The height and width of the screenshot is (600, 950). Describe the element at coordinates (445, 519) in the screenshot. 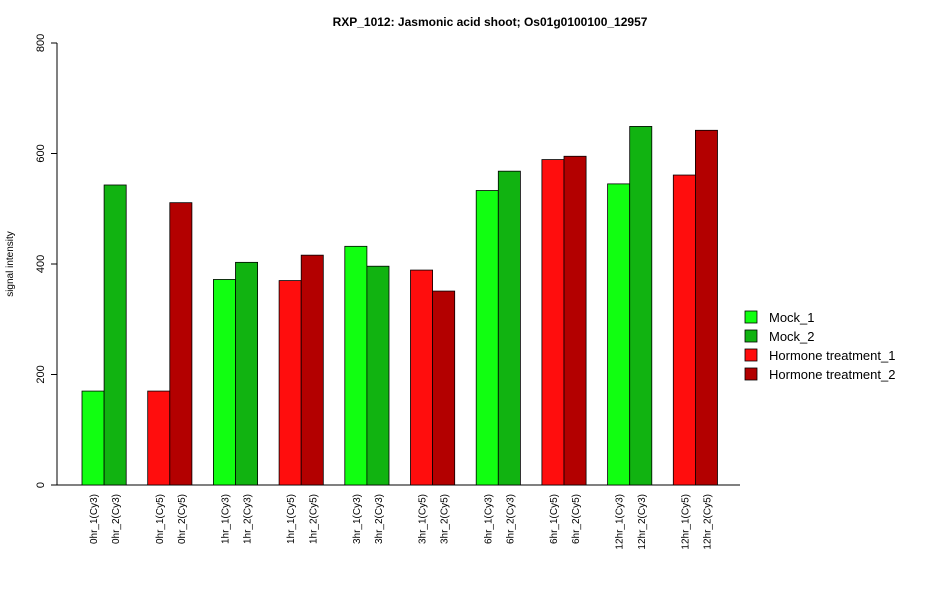

I see `x-tick-label: 3hr_2(Cy5)` at that location.